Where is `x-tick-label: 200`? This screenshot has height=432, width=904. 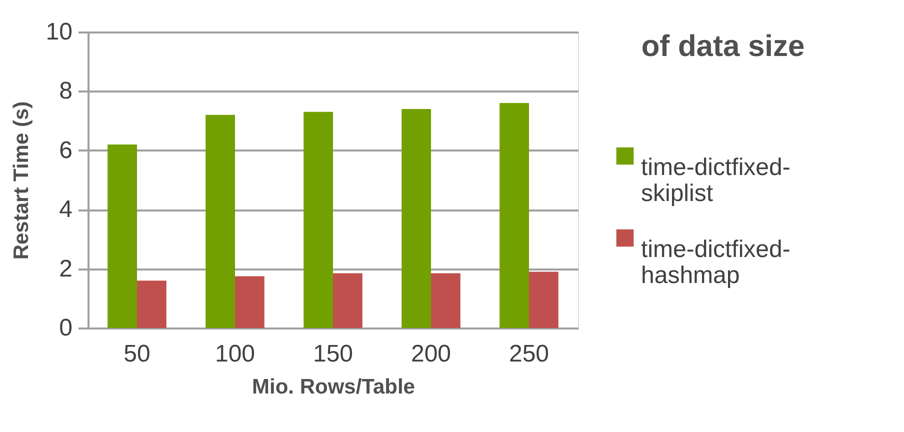
x-tick-label: 200 is located at coordinates (431, 354).